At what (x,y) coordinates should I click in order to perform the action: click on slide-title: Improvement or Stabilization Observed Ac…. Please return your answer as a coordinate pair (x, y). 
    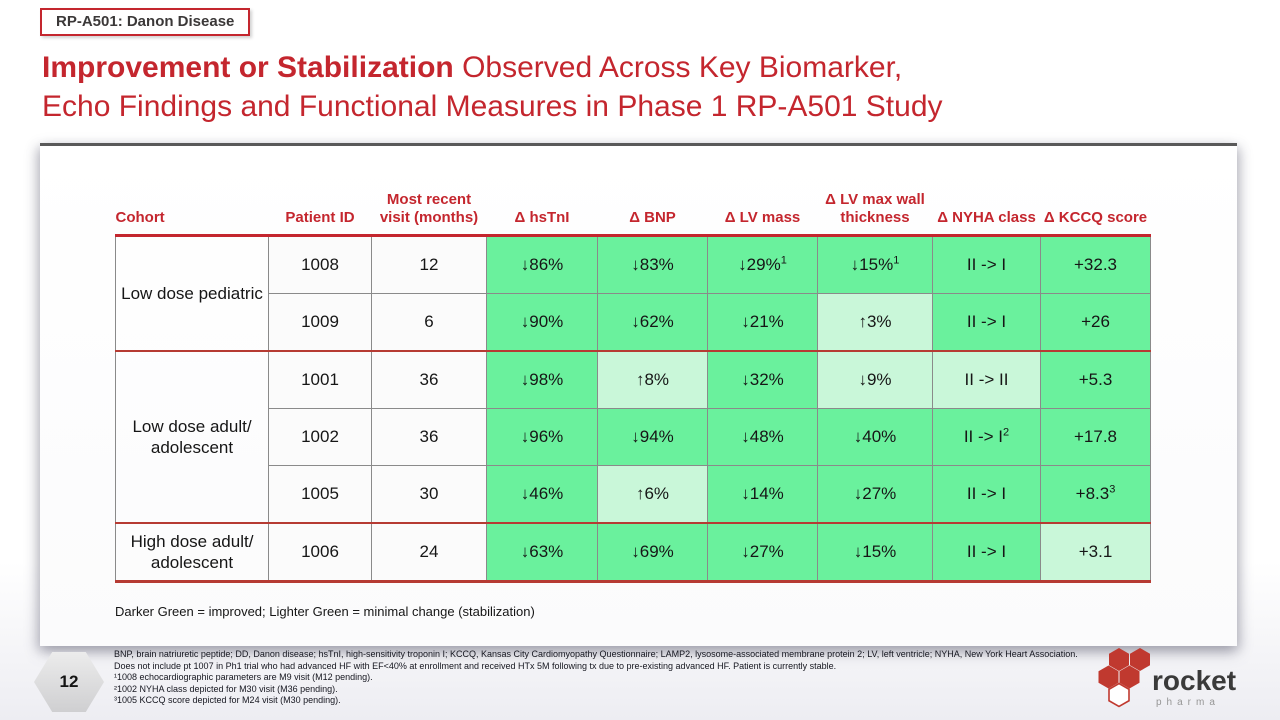
    Looking at the image, I should click on (492, 87).